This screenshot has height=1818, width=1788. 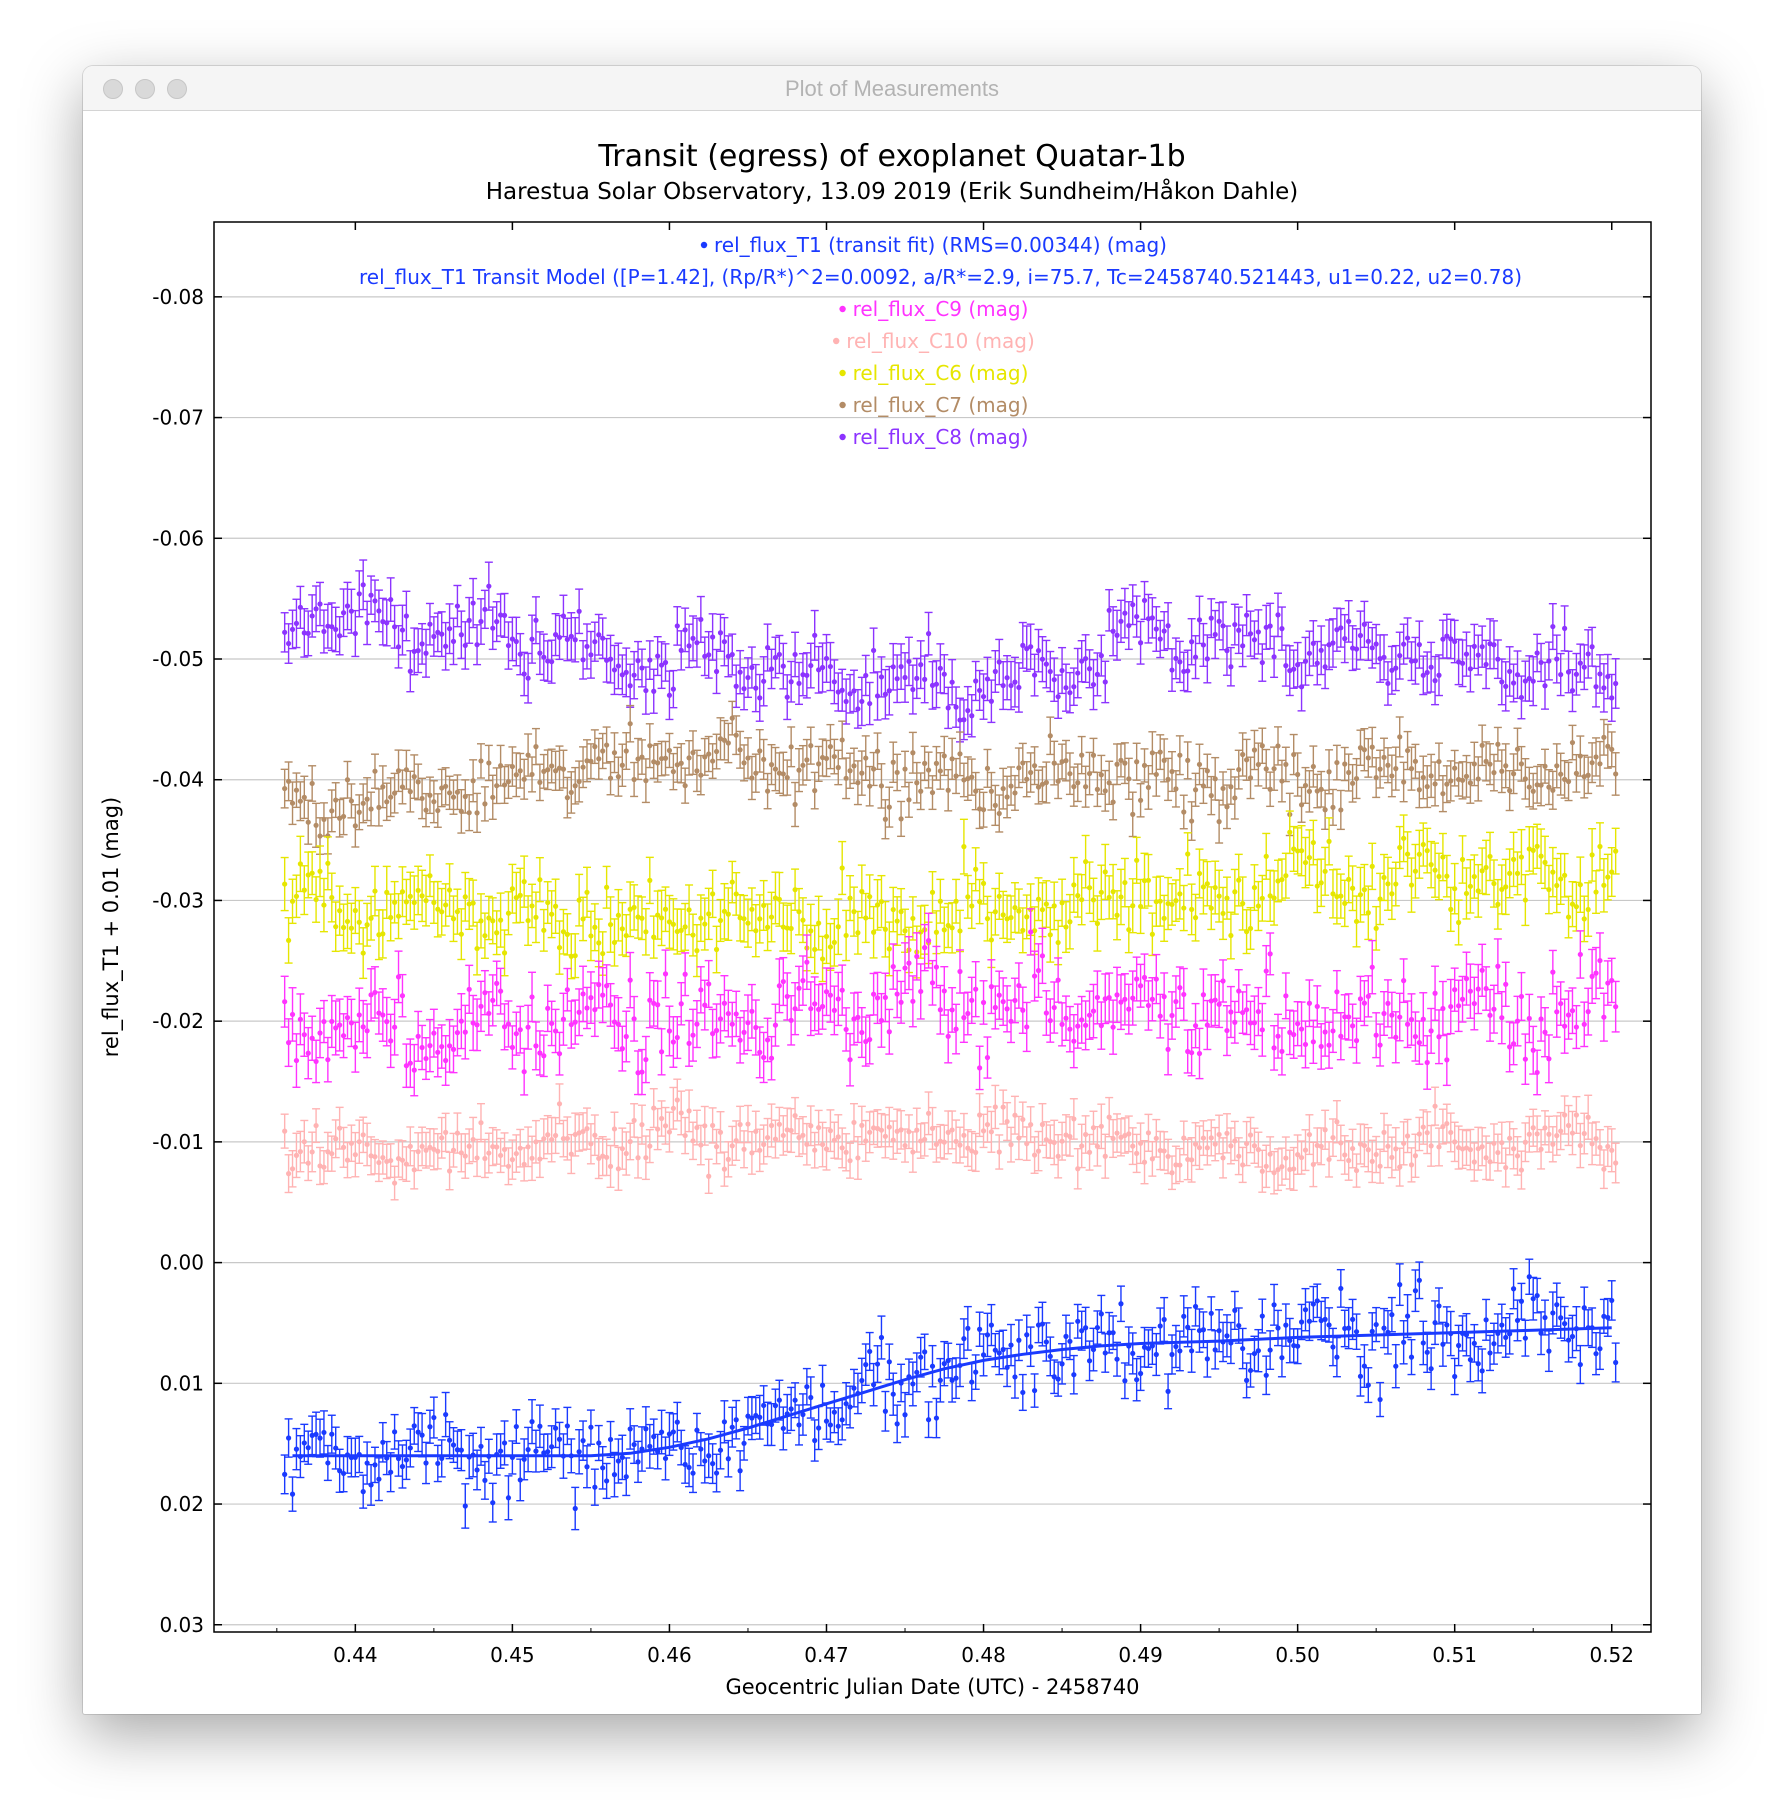 What do you see at coordinates (355, 1655) in the screenshot?
I see `x-tick-label: 0.44` at bounding box center [355, 1655].